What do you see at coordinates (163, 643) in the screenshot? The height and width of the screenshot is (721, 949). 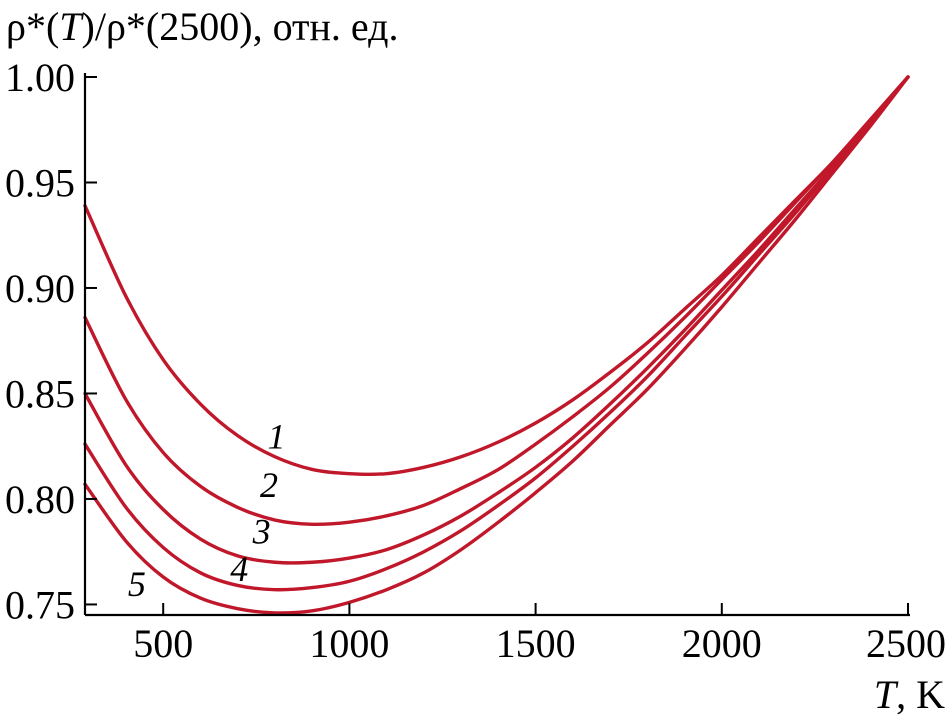 I see `x-tick-label: 500` at bounding box center [163, 643].